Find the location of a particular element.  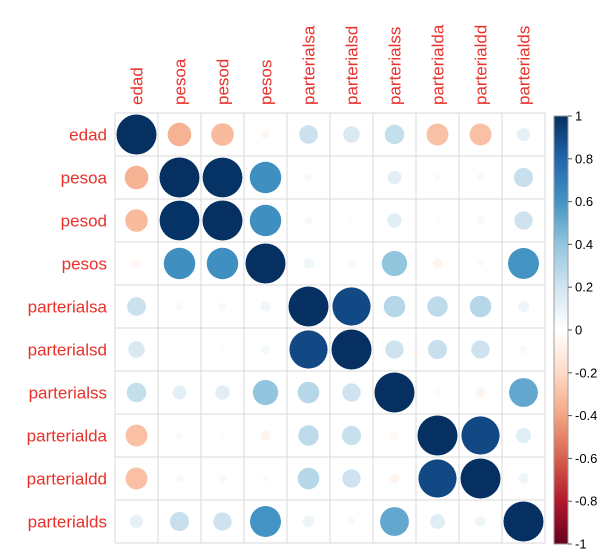

colorbar-tick-label: -0.8 is located at coordinates (586, 501).